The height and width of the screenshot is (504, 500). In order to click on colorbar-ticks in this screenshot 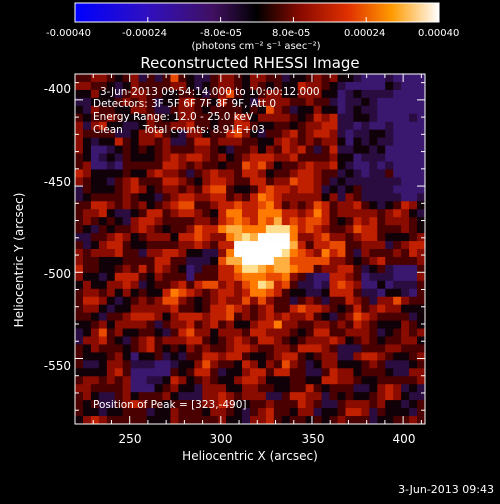, I will do `click(257, 19)`.